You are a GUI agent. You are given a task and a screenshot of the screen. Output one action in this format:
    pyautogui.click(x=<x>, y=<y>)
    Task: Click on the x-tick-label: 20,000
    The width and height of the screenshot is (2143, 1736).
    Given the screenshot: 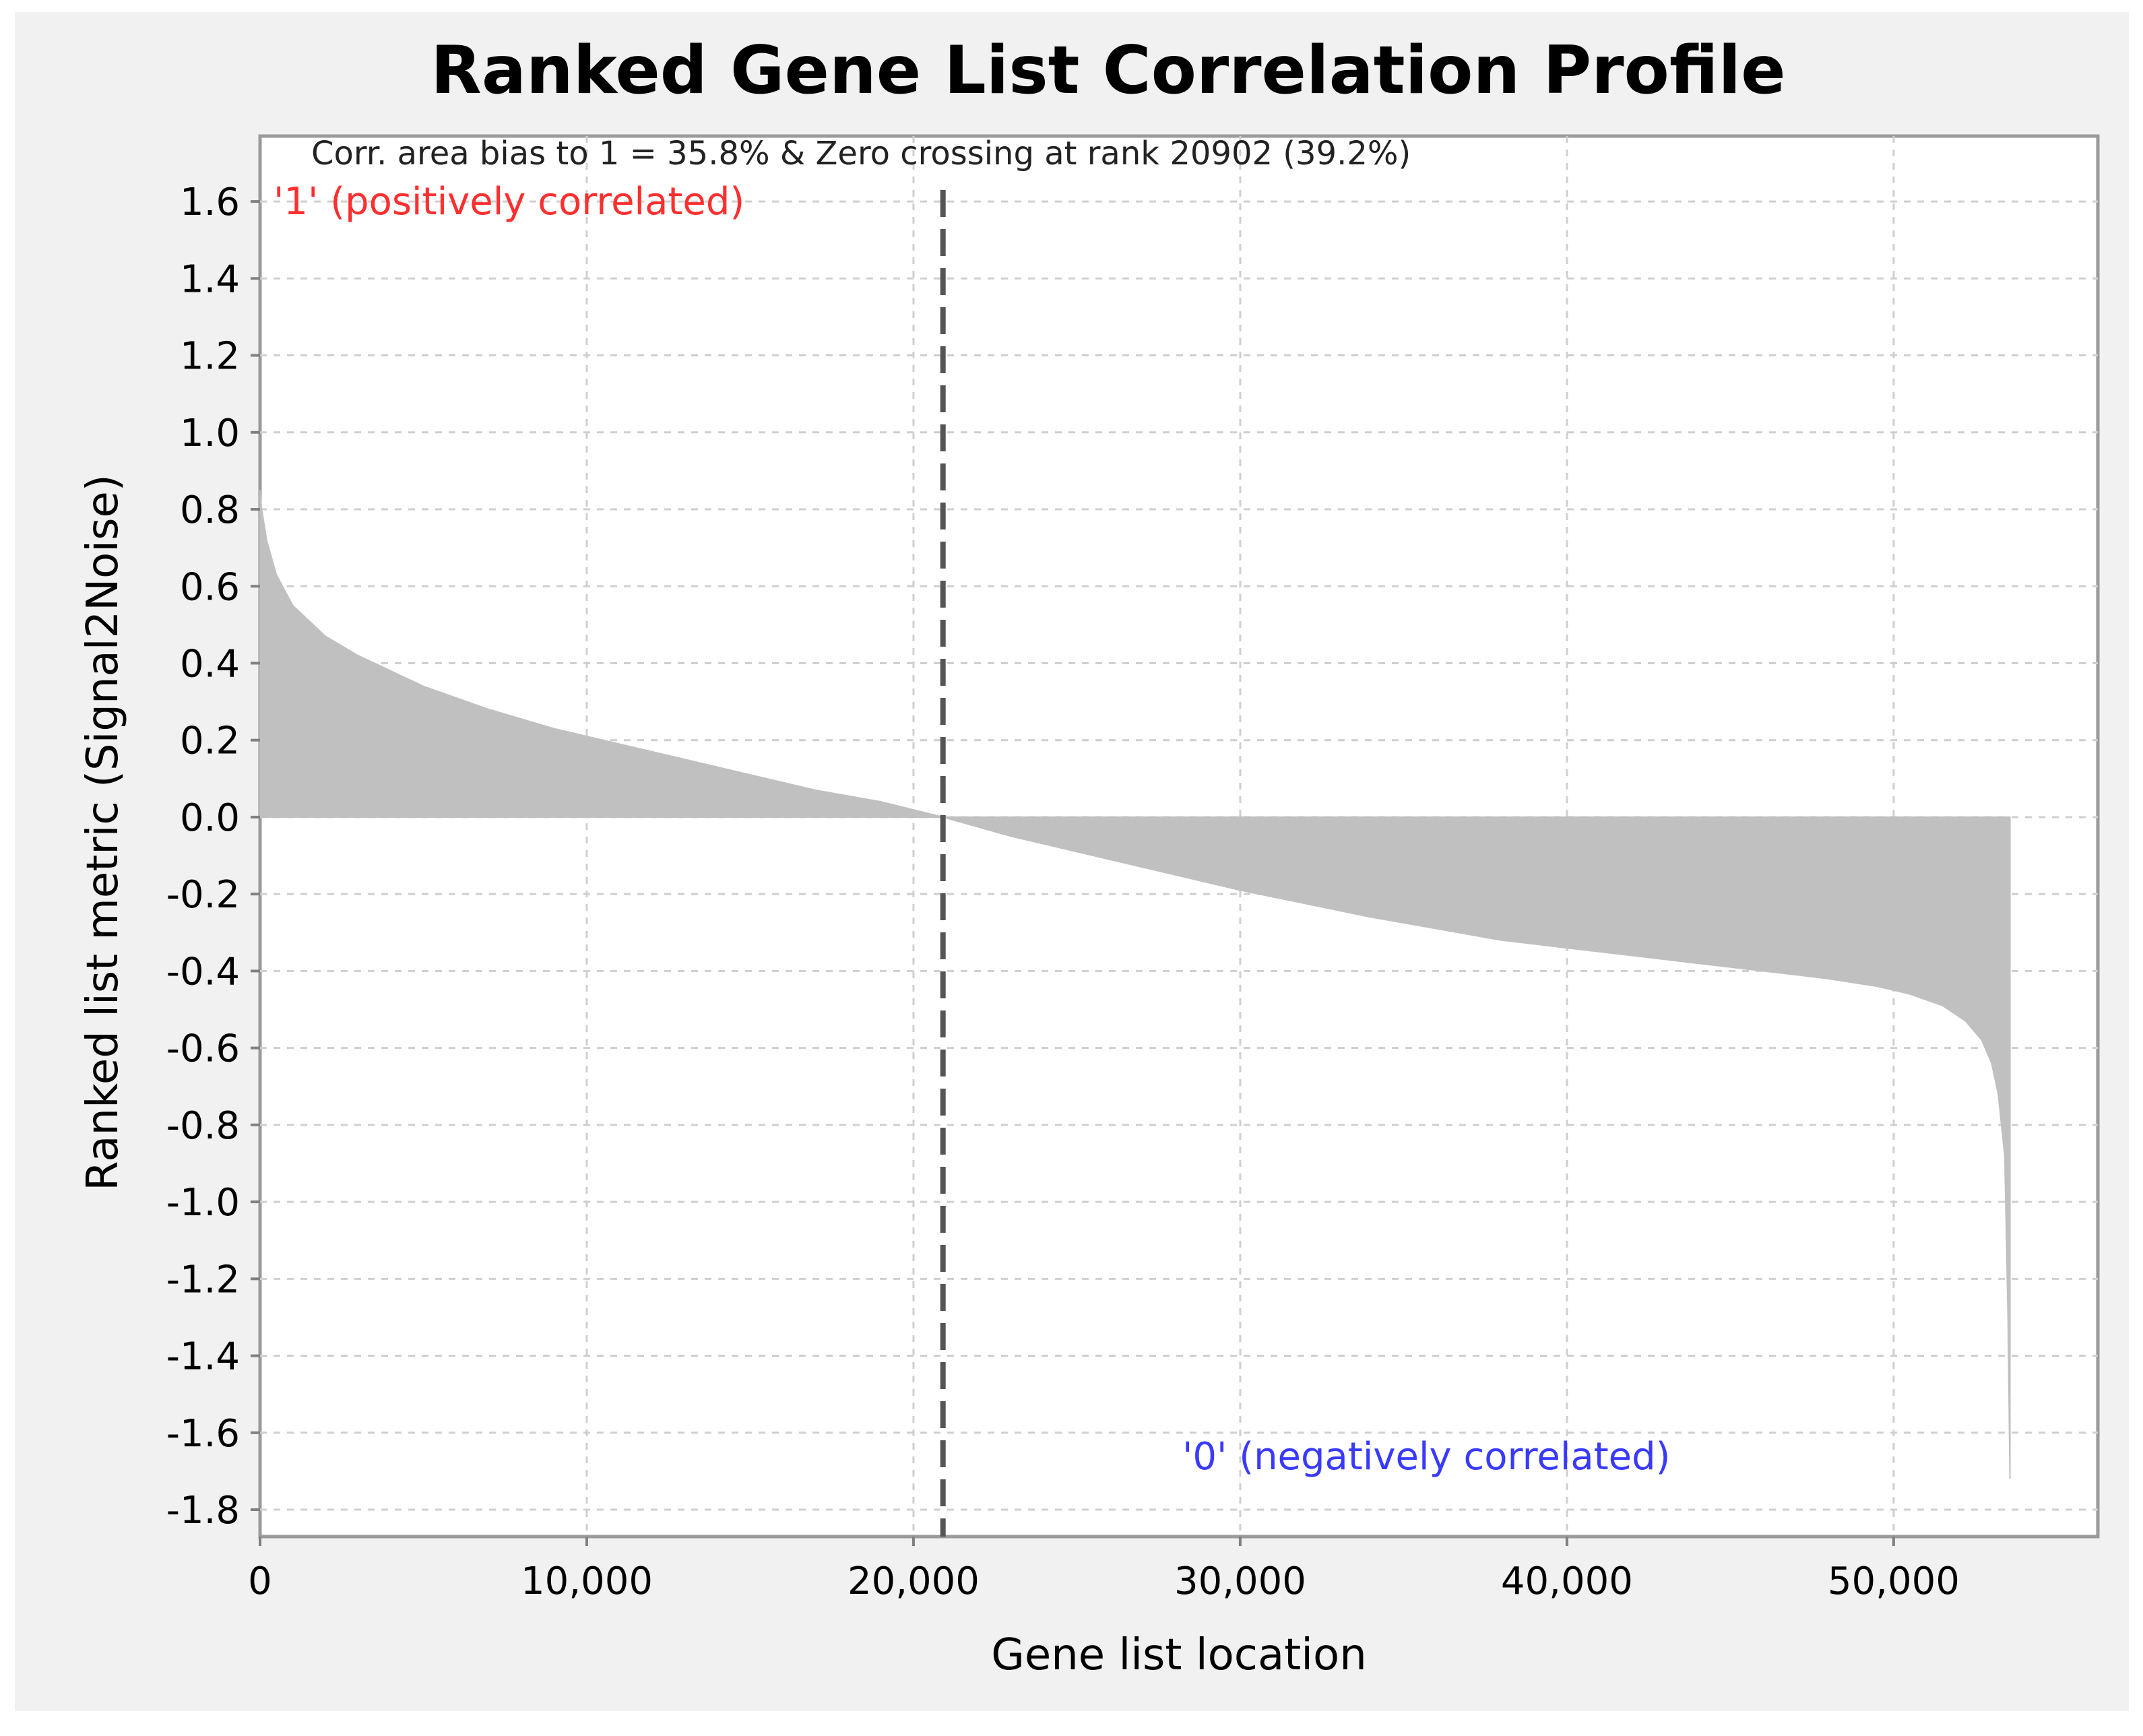 What is the action you would take?
    pyautogui.click(x=914, y=1581)
    